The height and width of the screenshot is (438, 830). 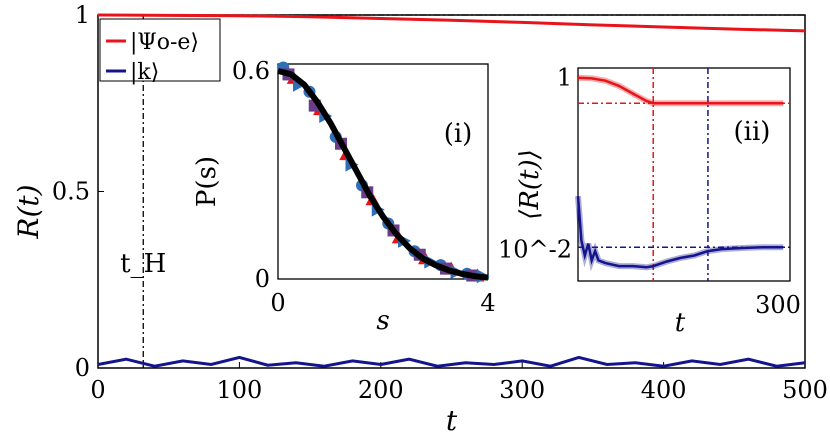 I want to click on main-x-tick-label: 400, so click(x=664, y=390).